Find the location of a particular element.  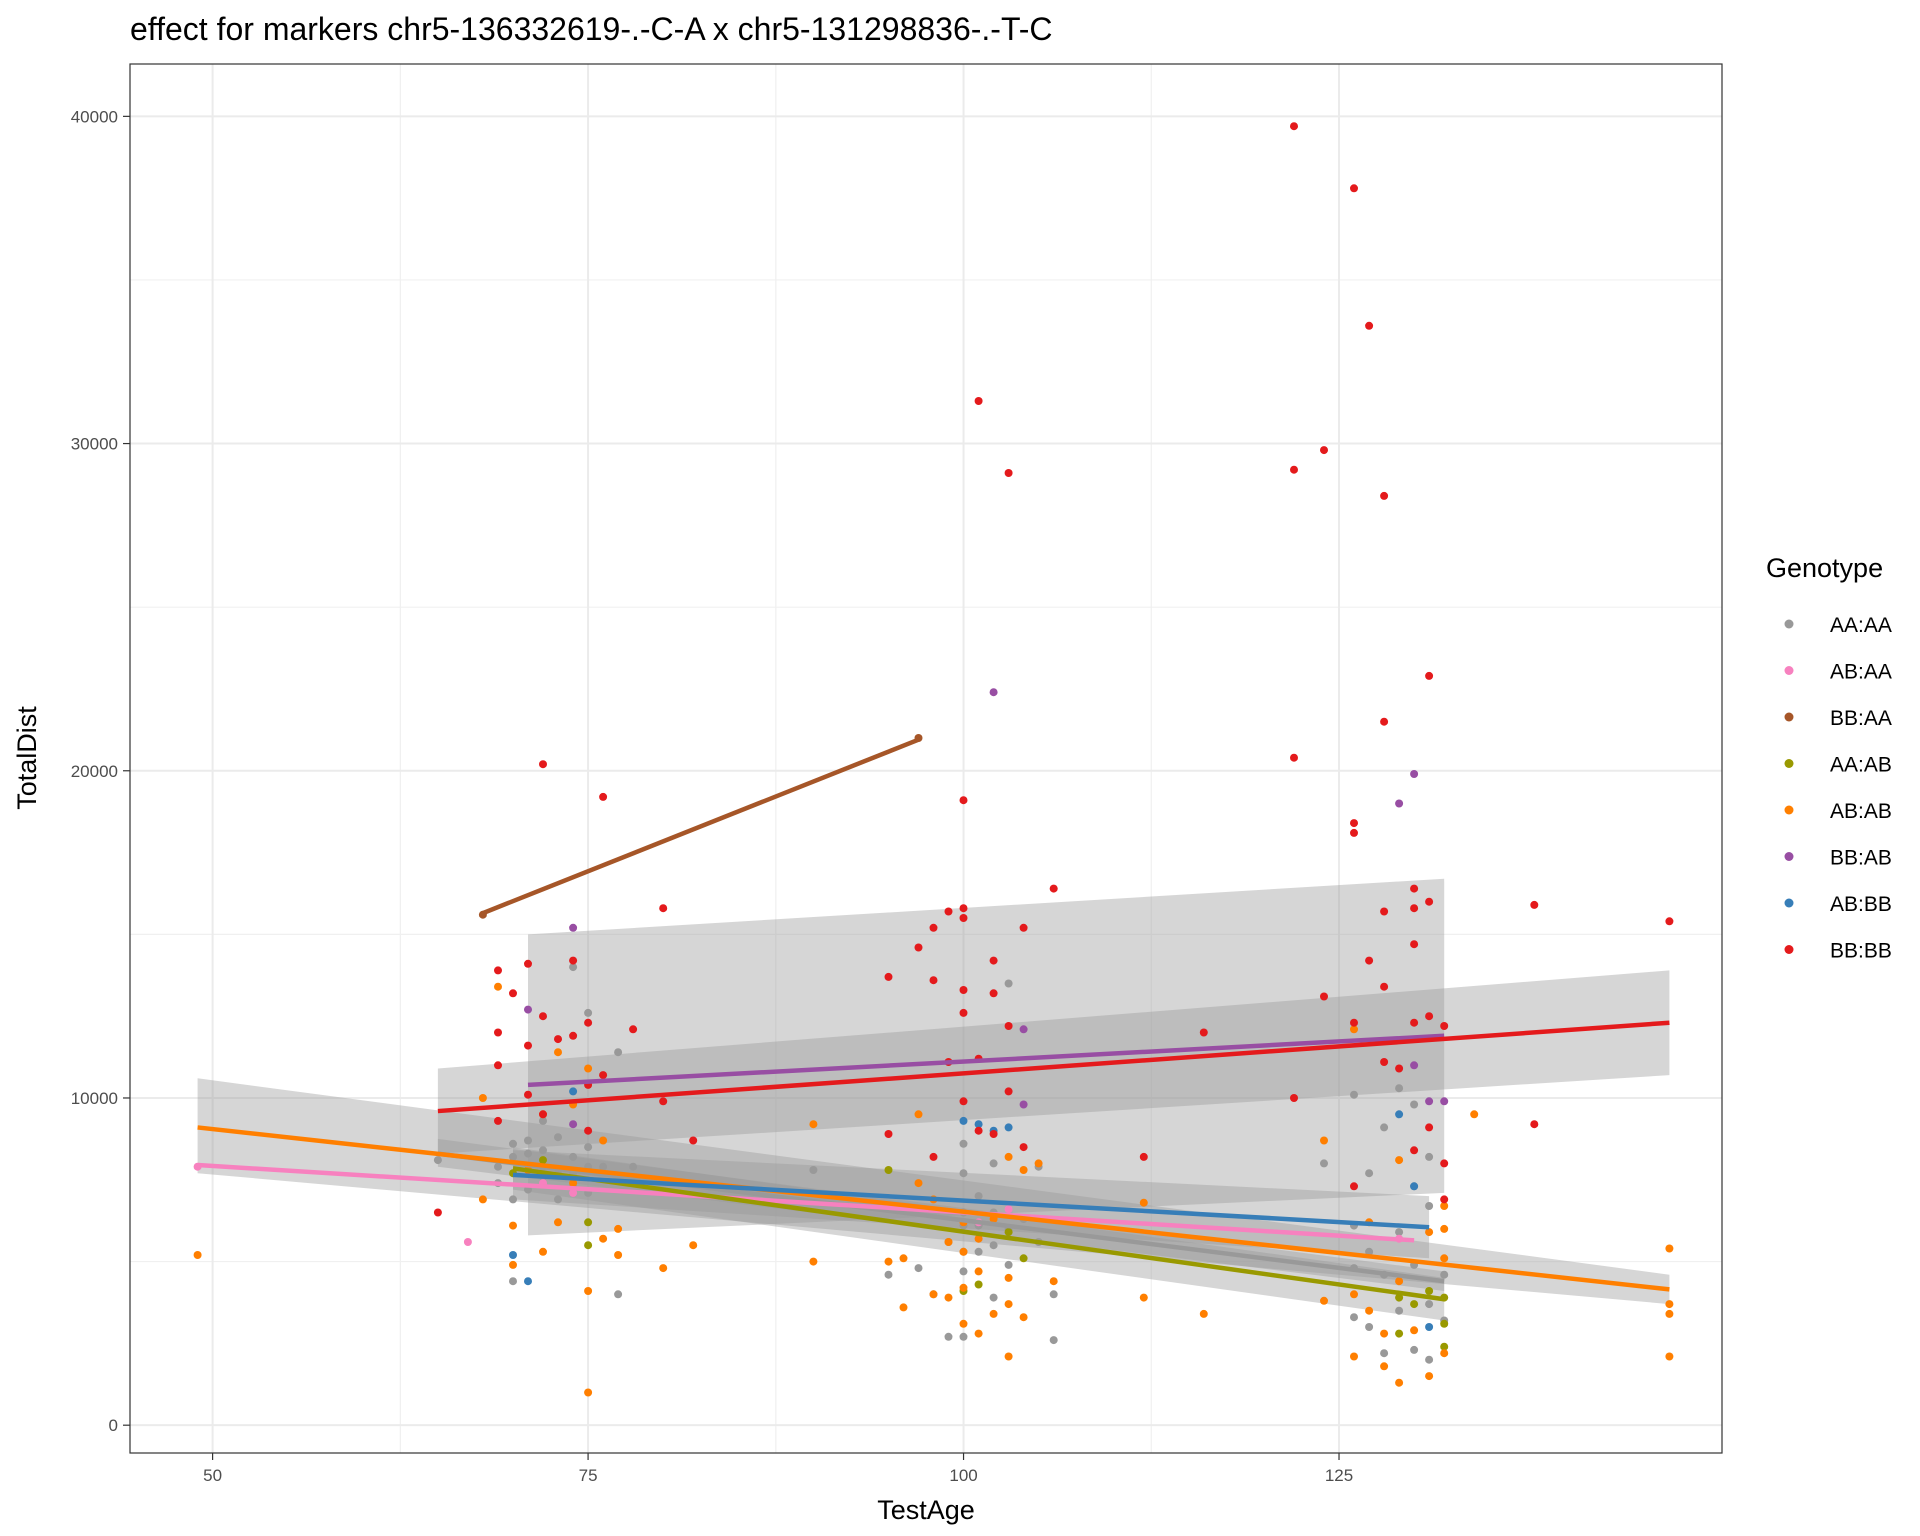

confidence-band is located at coordinates (971, 1204).